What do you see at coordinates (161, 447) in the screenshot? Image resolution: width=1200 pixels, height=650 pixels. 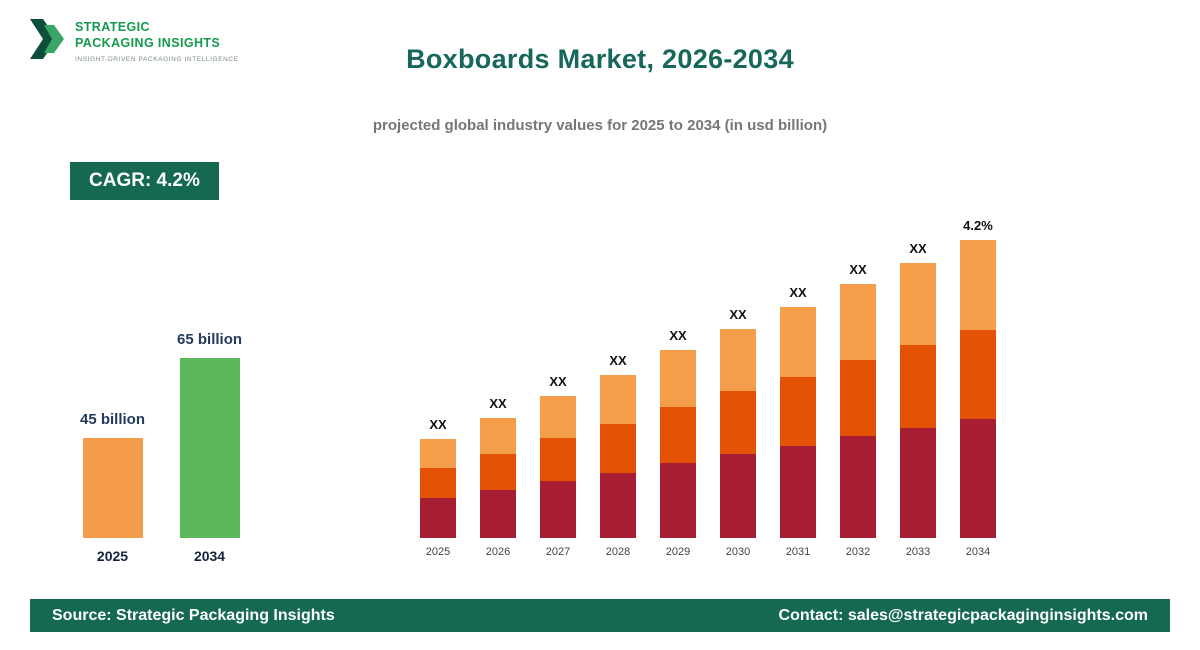 I see `comparison-chart: 45 billion 2025 65 billion 2034` at bounding box center [161, 447].